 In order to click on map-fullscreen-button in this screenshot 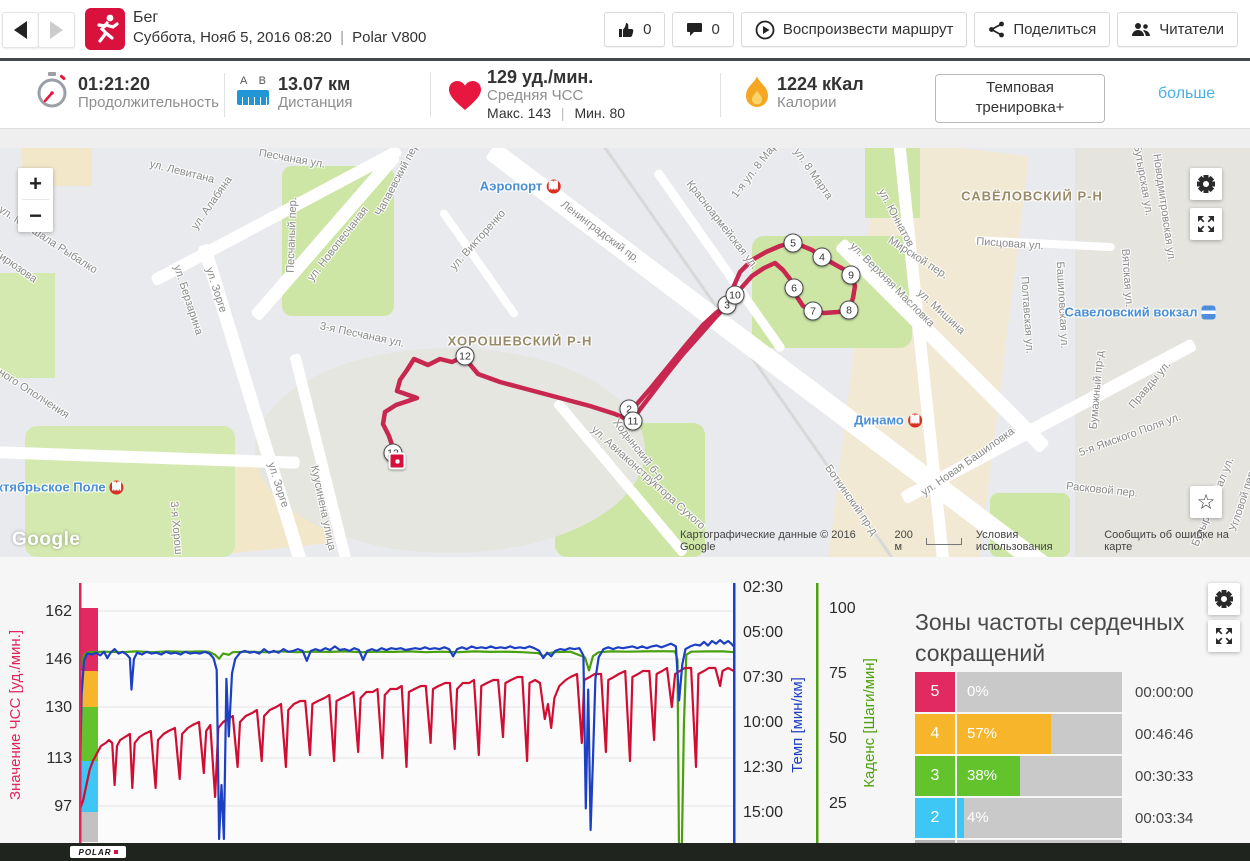, I will do `click(1206, 224)`.